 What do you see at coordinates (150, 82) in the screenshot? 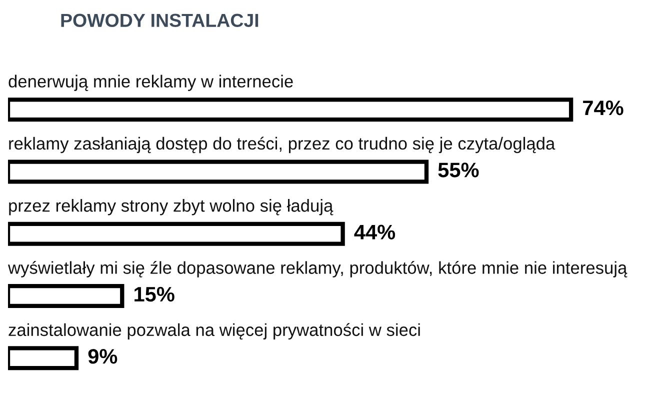
I see `y-tick-label: denerwują mnie reklamy w internecie` at bounding box center [150, 82].